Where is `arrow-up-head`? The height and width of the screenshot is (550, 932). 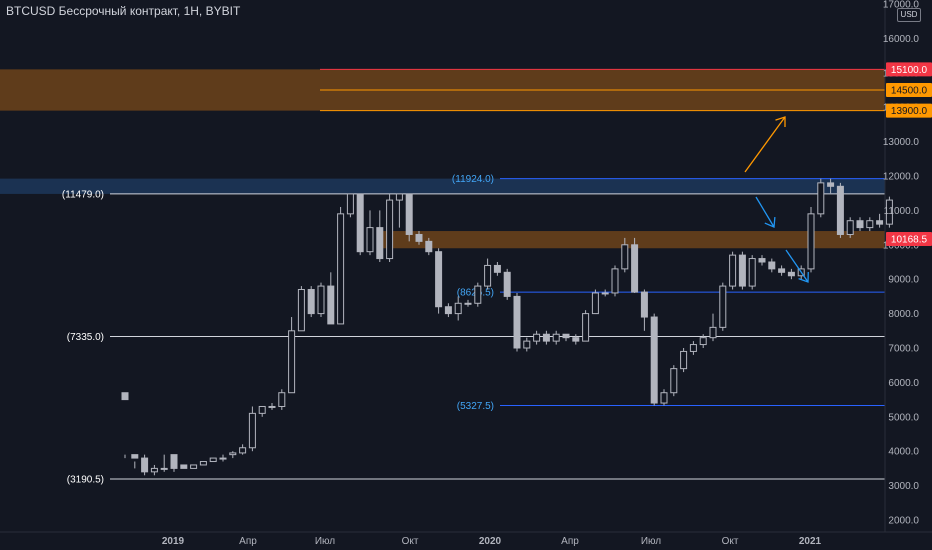
arrow-up-head is located at coordinates (780, 122).